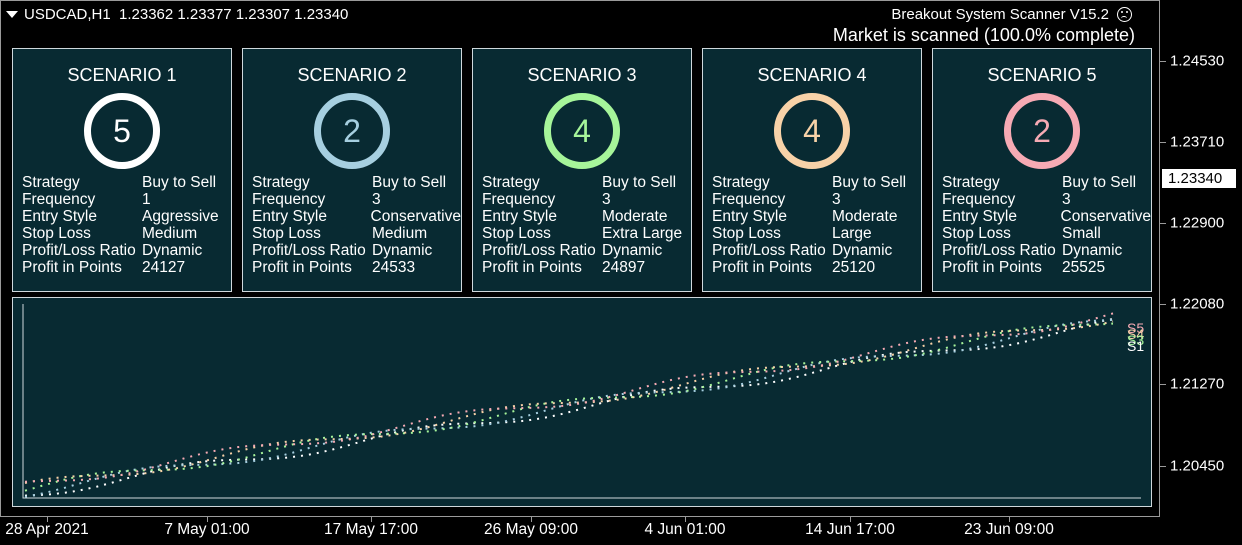 This screenshot has height=545, width=1242. I want to click on detail-row: Profit in Points 24897, so click(586, 267).